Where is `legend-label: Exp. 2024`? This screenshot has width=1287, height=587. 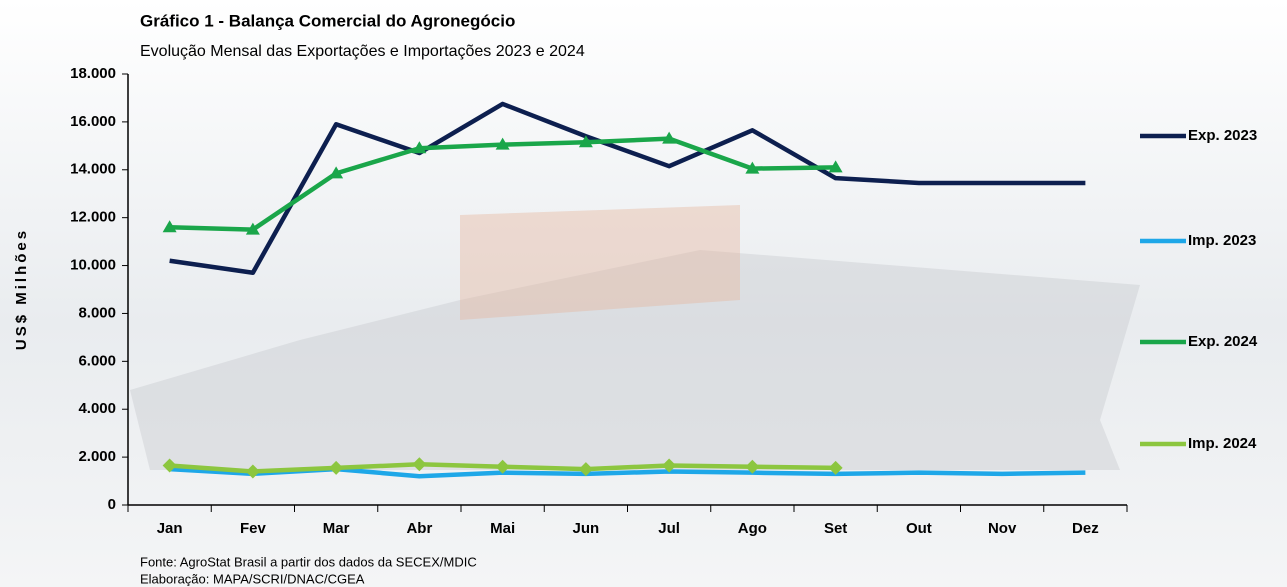 legend-label: Exp. 2024 is located at coordinates (1223, 341).